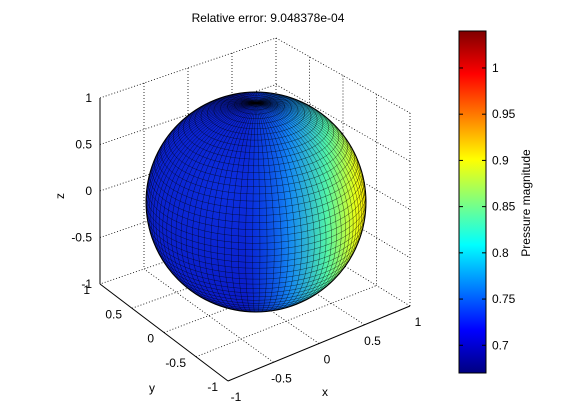 This screenshot has height=420, width=561. I want to click on z-tick-label: 0, so click(88, 191).